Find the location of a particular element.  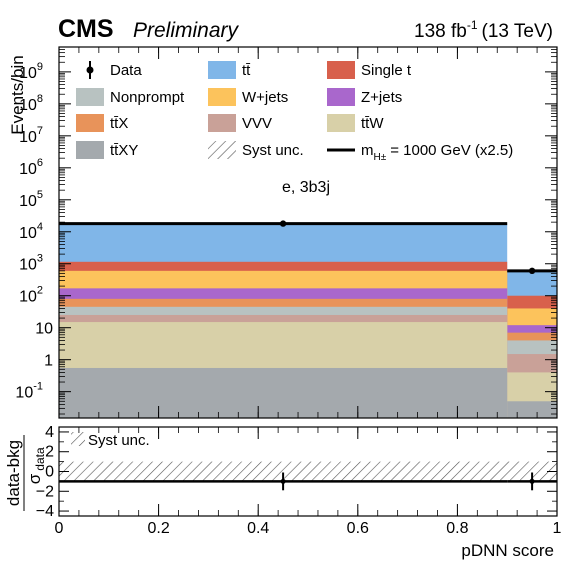

lumi-label: 138 fb-1 (13 TeV) is located at coordinates (483, 30).